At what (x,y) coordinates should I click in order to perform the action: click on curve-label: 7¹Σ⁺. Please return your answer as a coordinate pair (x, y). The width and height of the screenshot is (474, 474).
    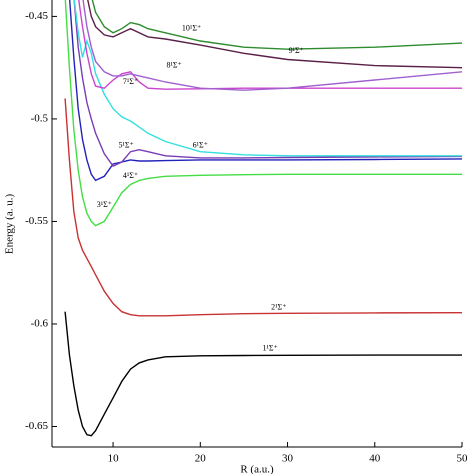
    Looking at the image, I should click on (130, 81).